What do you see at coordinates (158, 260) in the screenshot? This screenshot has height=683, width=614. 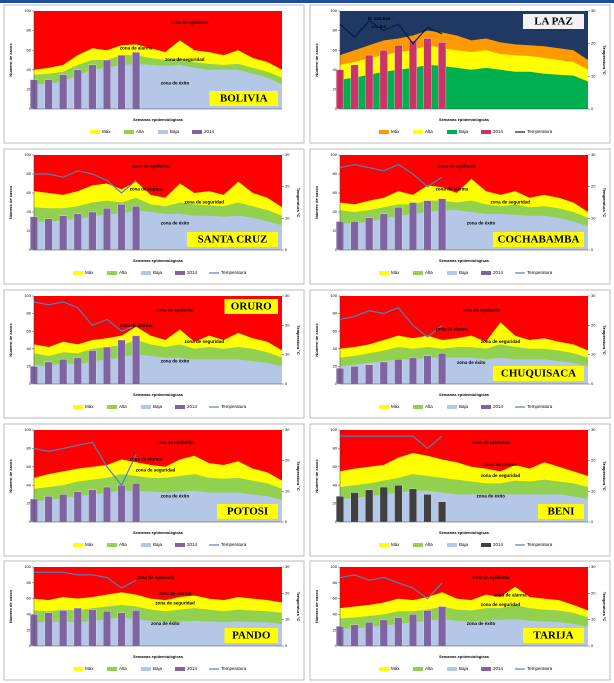 I see `x-axis-label: Semanas epidemiológicas` at bounding box center [158, 260].